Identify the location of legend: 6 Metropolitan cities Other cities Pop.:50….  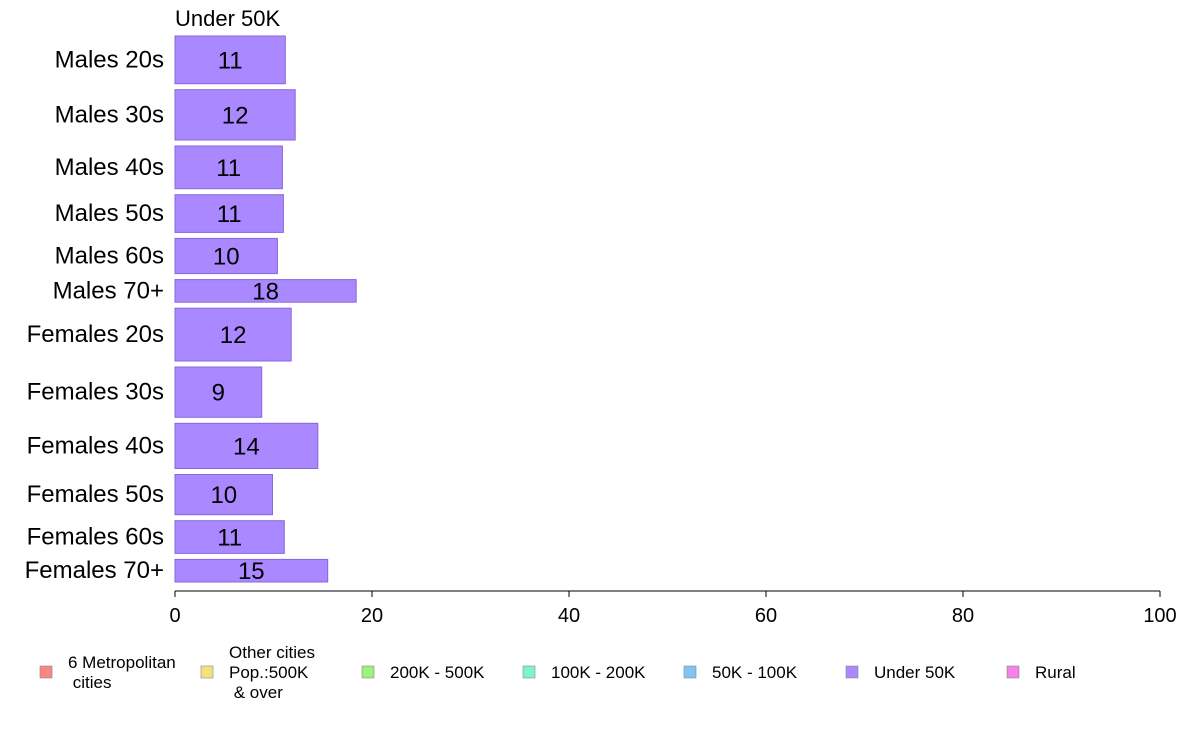
(557, 672).